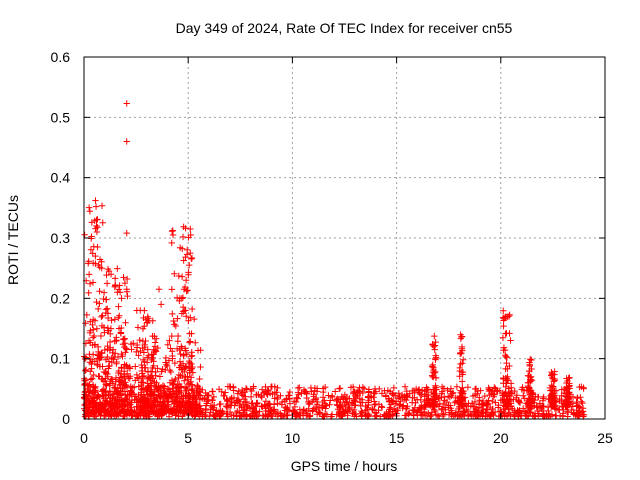 This screenshot has width=640, height=480. I want to click on y-tick-label: 0, so click(66, 419).